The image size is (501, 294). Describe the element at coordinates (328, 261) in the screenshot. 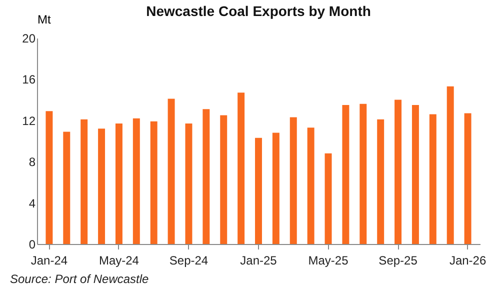

I see `x-tick-label: May-25` at that location.